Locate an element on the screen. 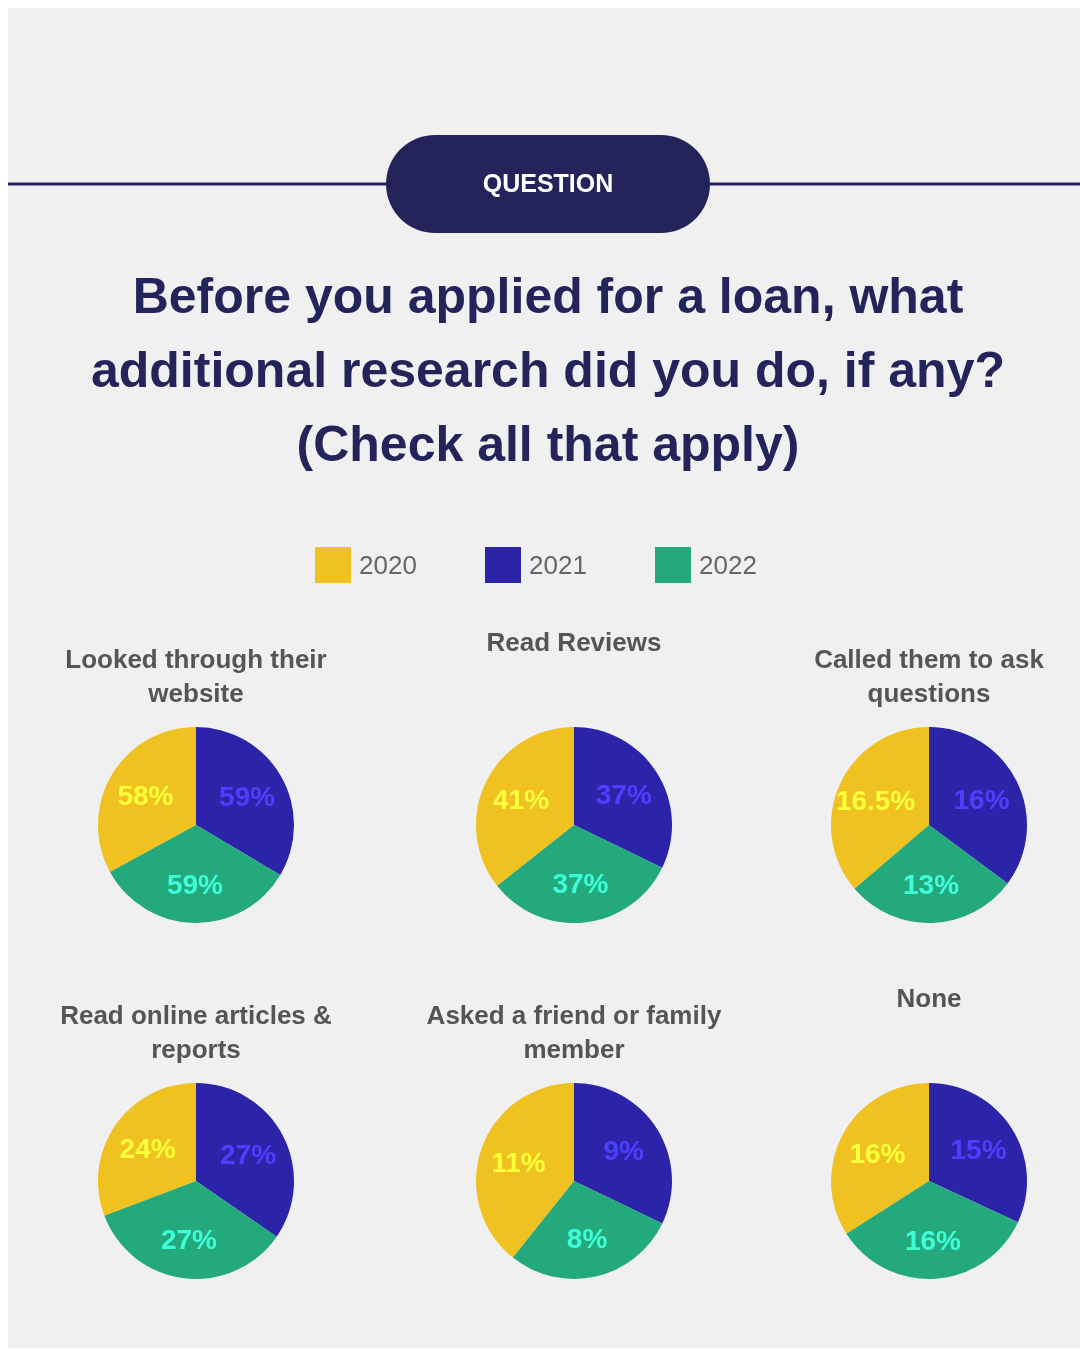  text: Before you applied for a loan, what additional research did you do, if any? (Check all that apply) is located at coordinates (548, 370).